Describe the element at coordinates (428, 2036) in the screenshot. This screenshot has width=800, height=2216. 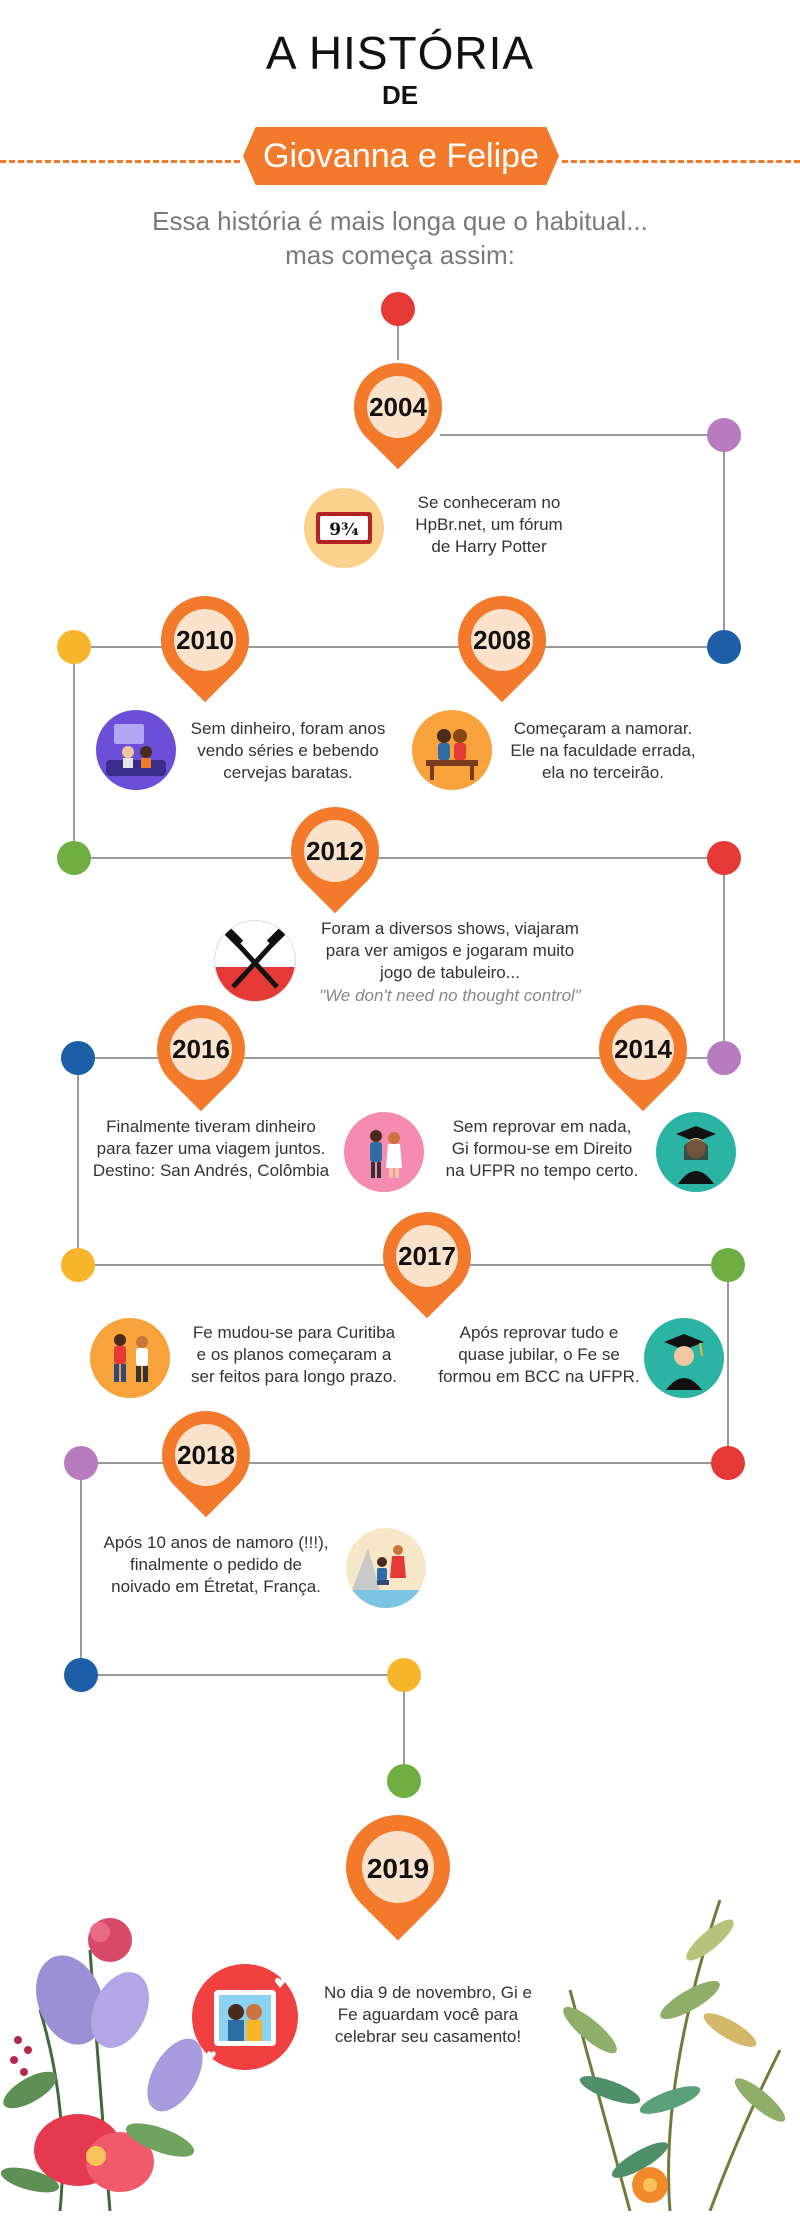
I see `event-line: celebrar seu casamento!` at that location.